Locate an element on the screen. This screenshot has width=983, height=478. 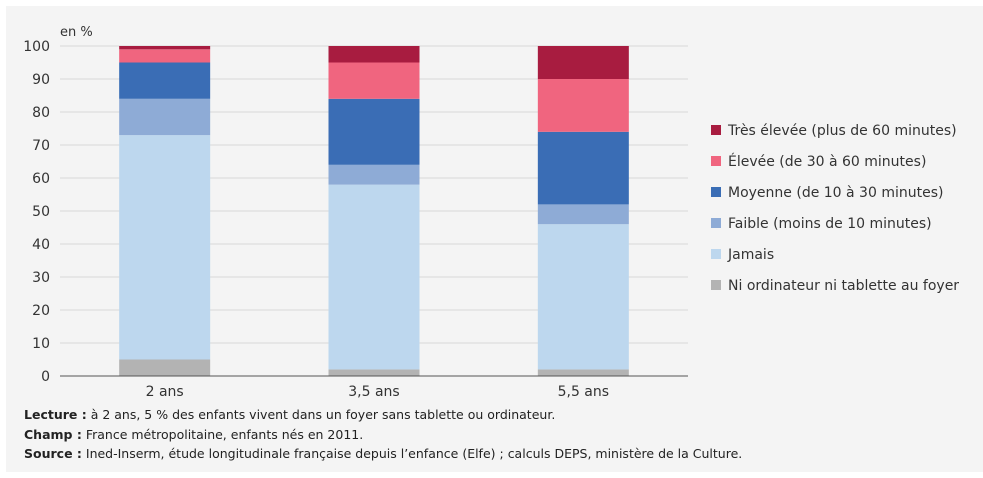
legend-label: Élevée (de 30 à 60 minutes) is located at coordinates (827, 161).